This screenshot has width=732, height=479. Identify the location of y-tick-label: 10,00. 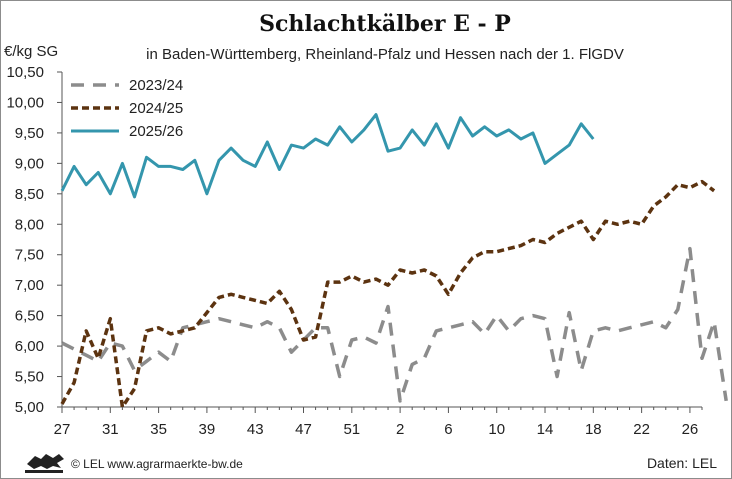
(25, 102).